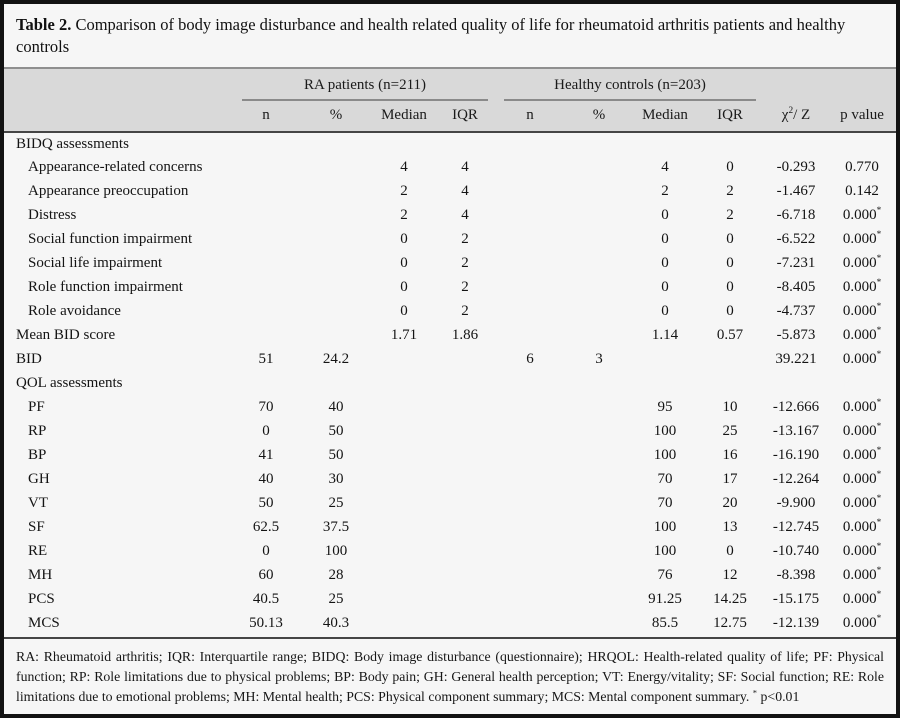 The width and height of the screenshot is (900, 718). What do you see at coordinates (266, 551) in the screenshot?
I see `cell-ra-n: 0` at bounding box center [266, 551].